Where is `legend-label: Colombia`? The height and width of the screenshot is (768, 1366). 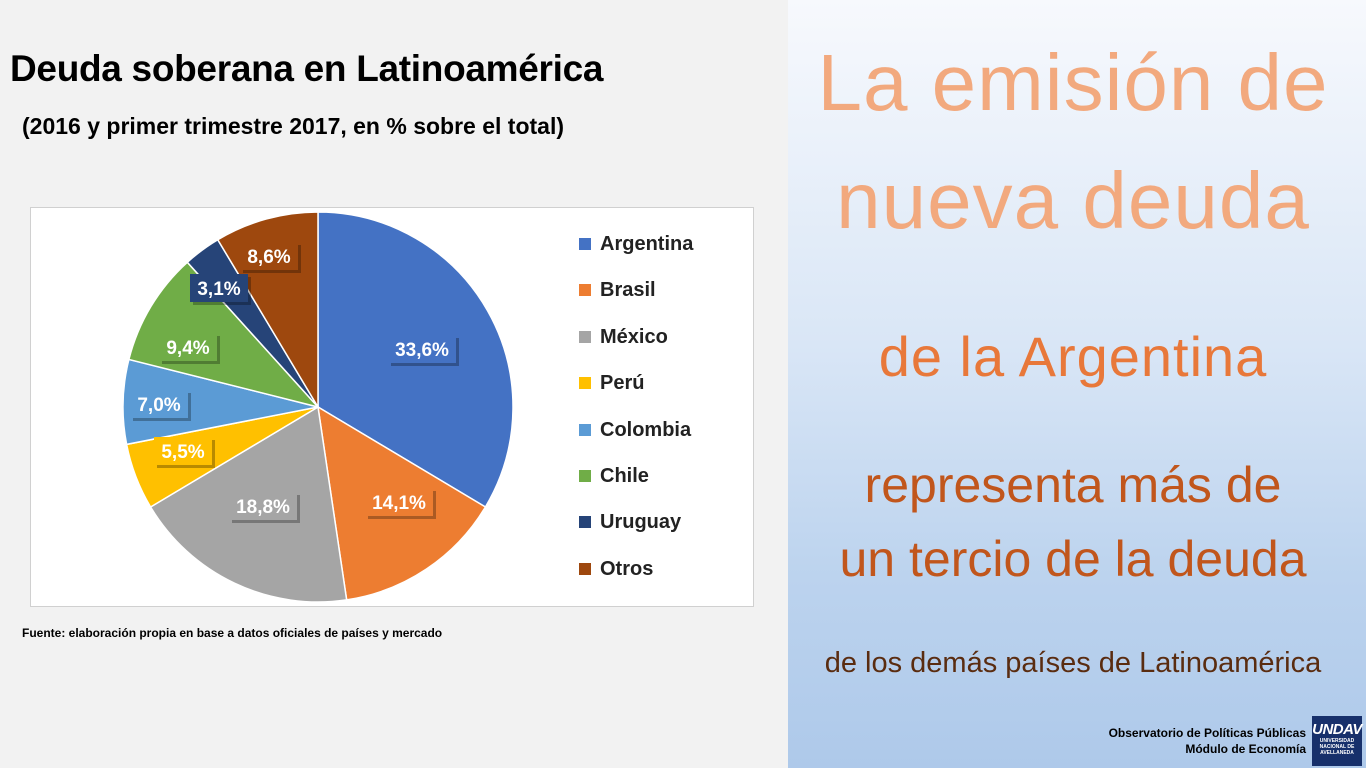 legend-label: Colombia is located at coordinates (646, 429).